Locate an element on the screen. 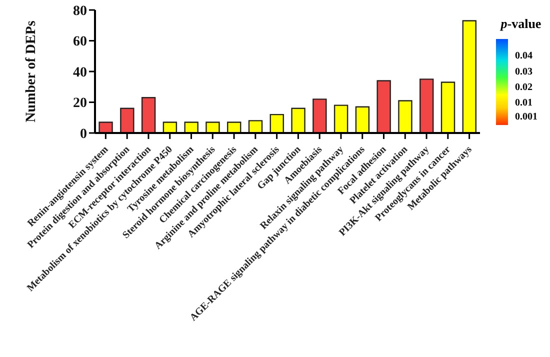  color-bar-label: 0.04 is located at coordinates (523, 56).